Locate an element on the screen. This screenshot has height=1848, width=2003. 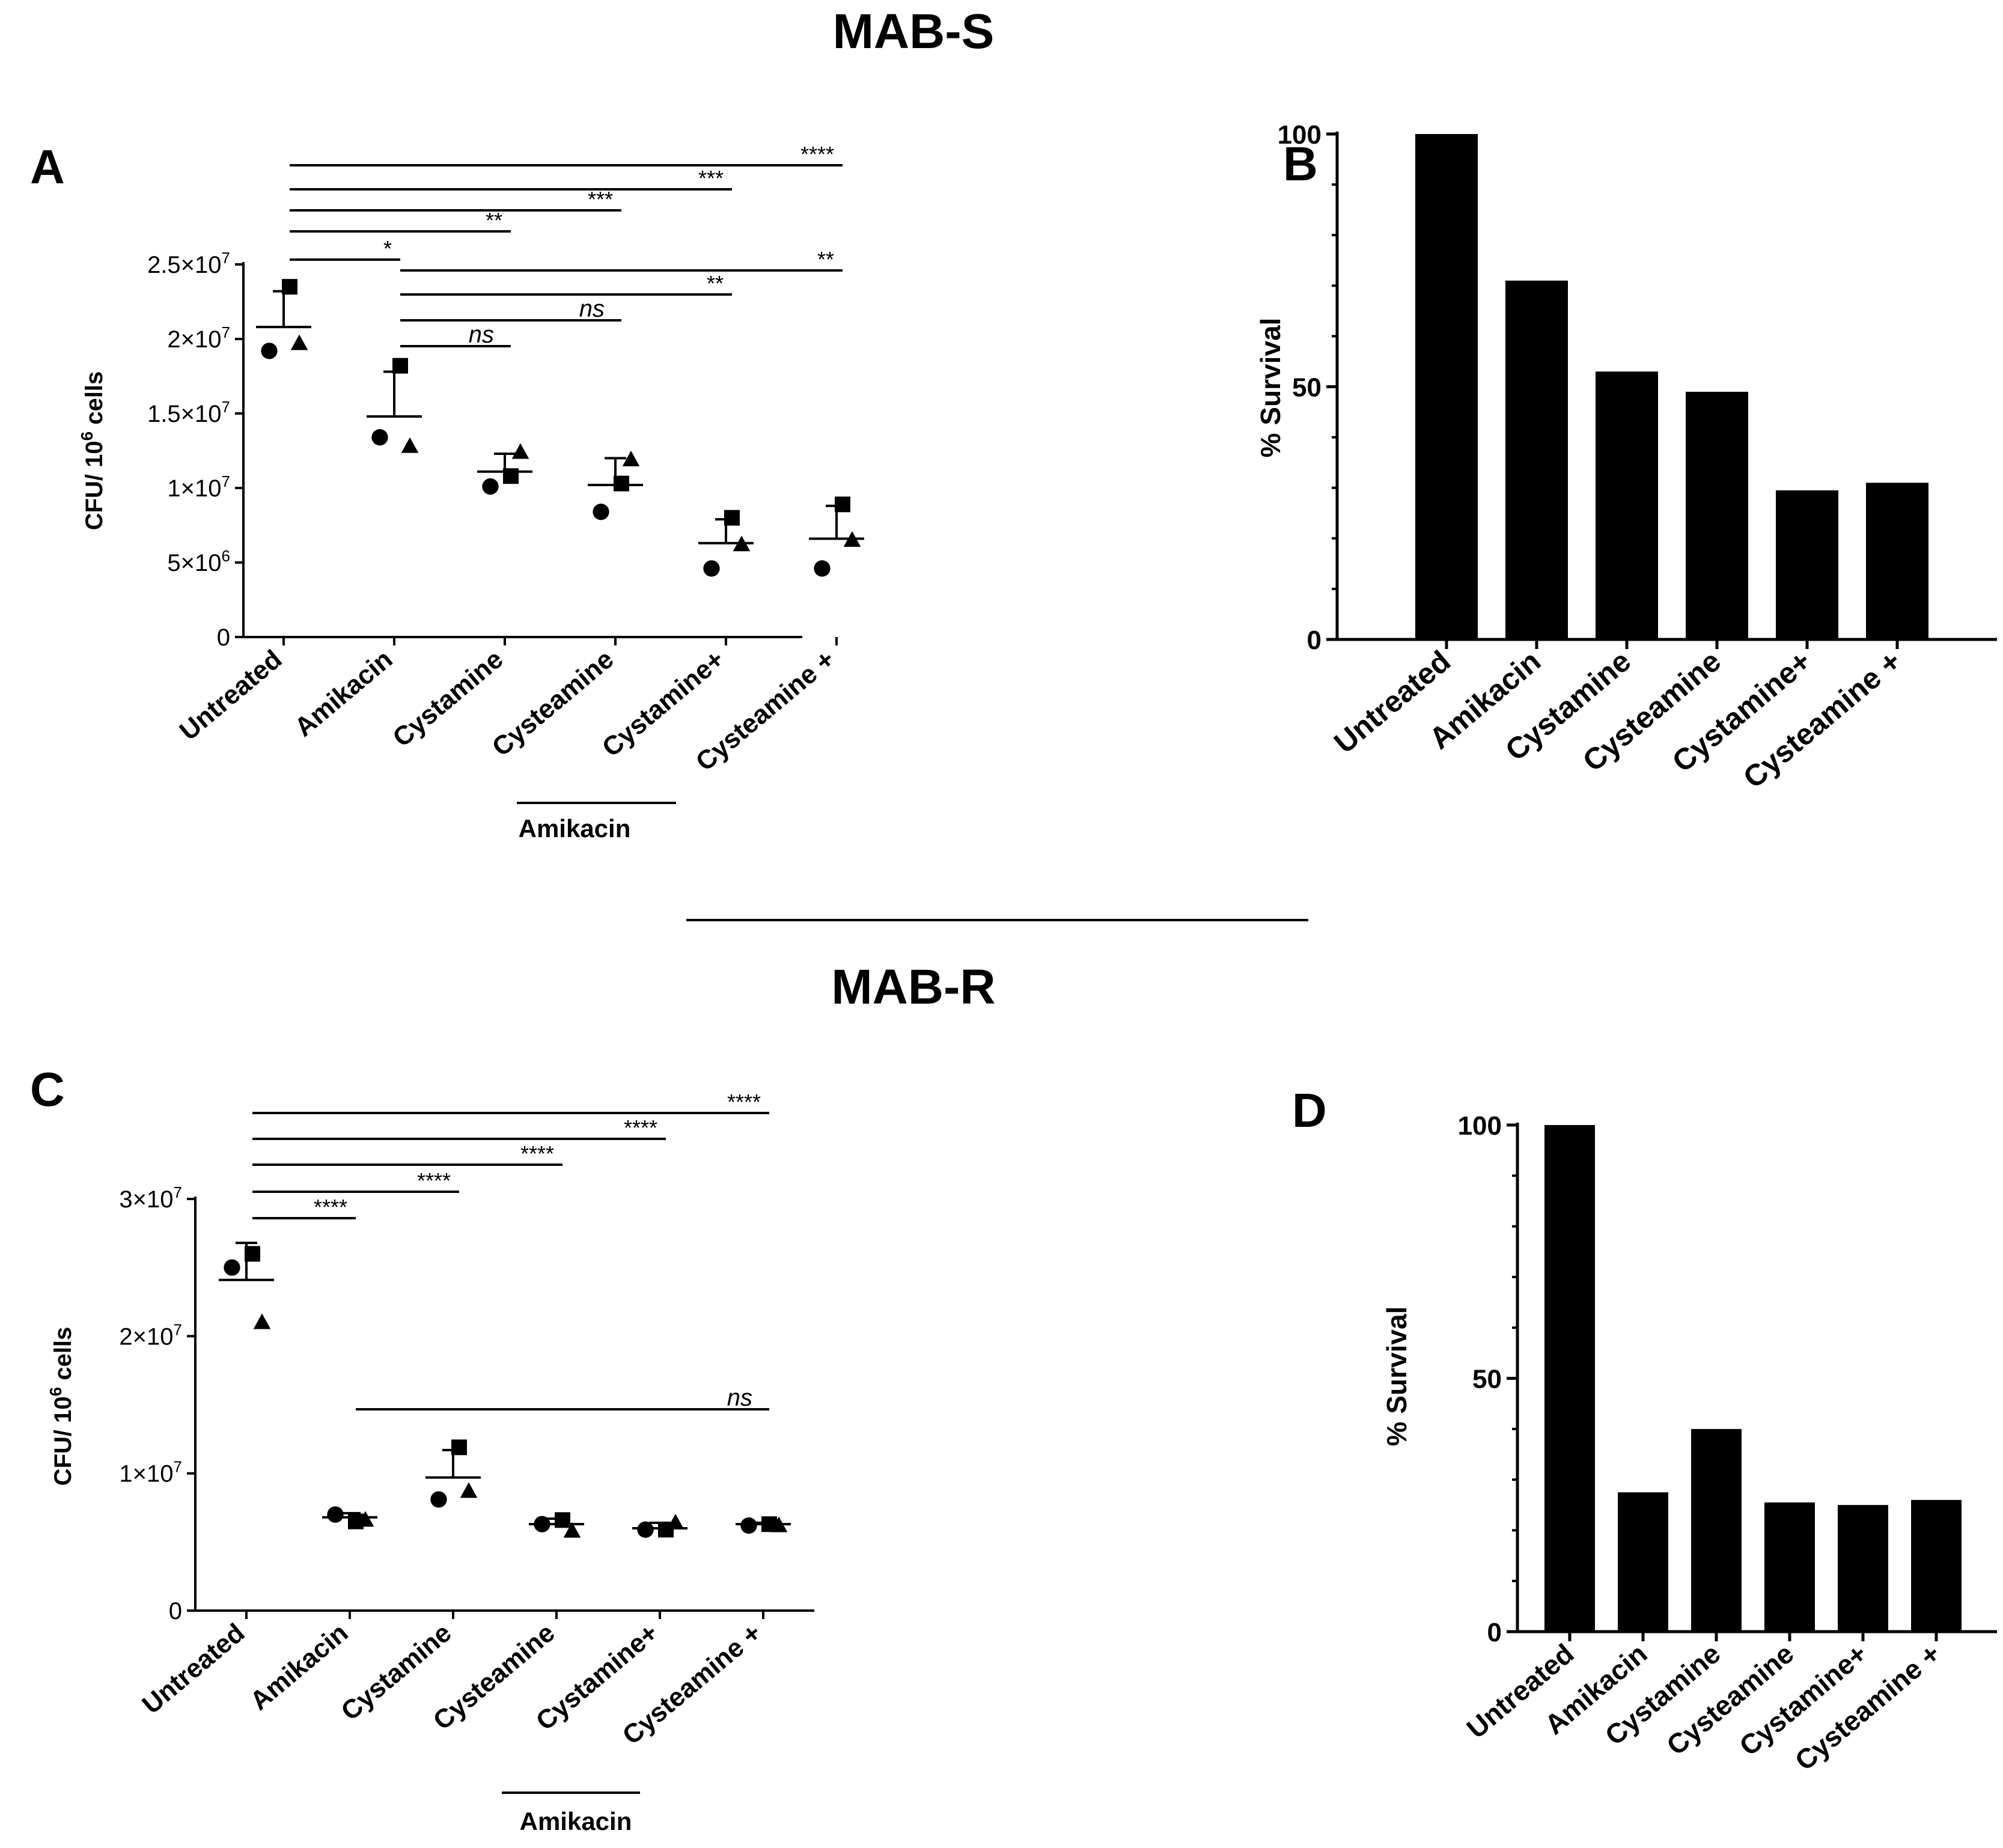
y-tick-label: 1.5×10⁷ is located at coordinates (189, 412).